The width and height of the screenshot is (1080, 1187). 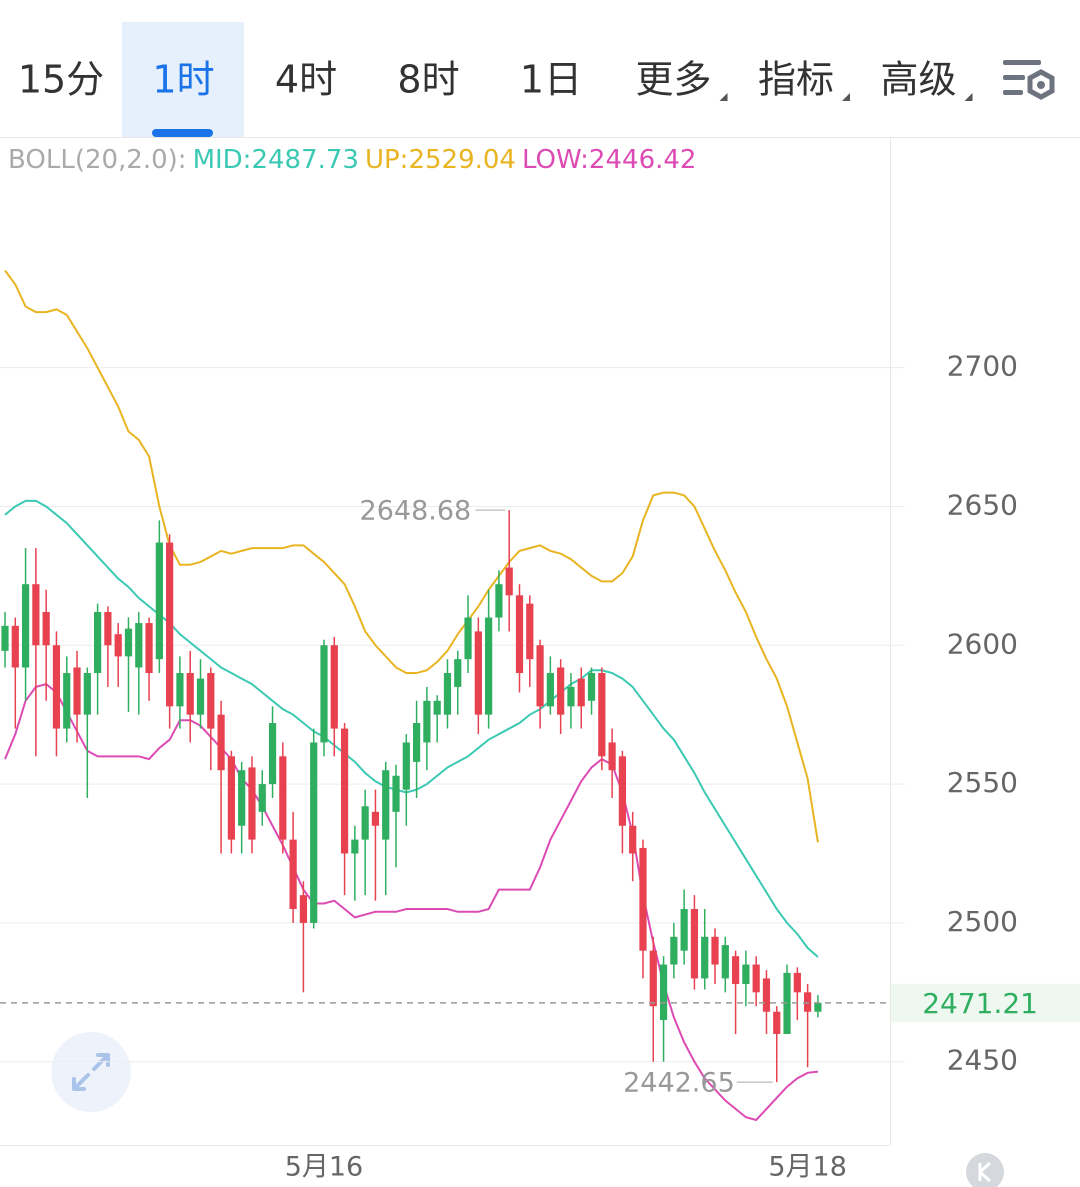 What do you see at coordinates (796, 80) in the screenshot?
I see `tab: 指标` at bounding box center [796, 80].